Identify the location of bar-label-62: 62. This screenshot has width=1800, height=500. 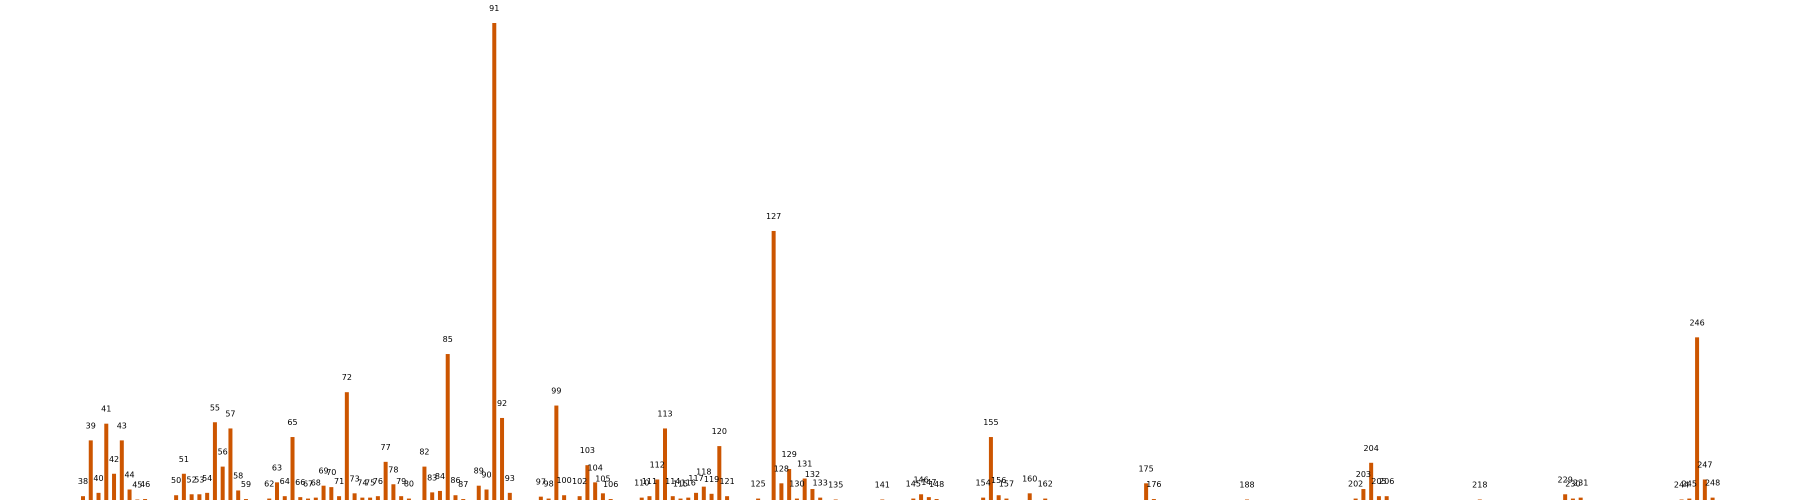
(269, 484).